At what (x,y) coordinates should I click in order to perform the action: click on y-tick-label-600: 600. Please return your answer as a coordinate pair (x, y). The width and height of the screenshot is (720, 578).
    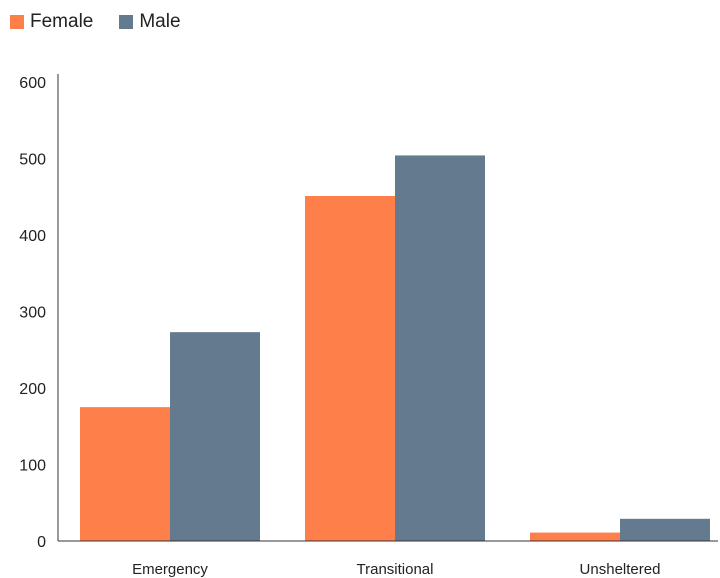
    Looking at the image, I should click on (32, 83).